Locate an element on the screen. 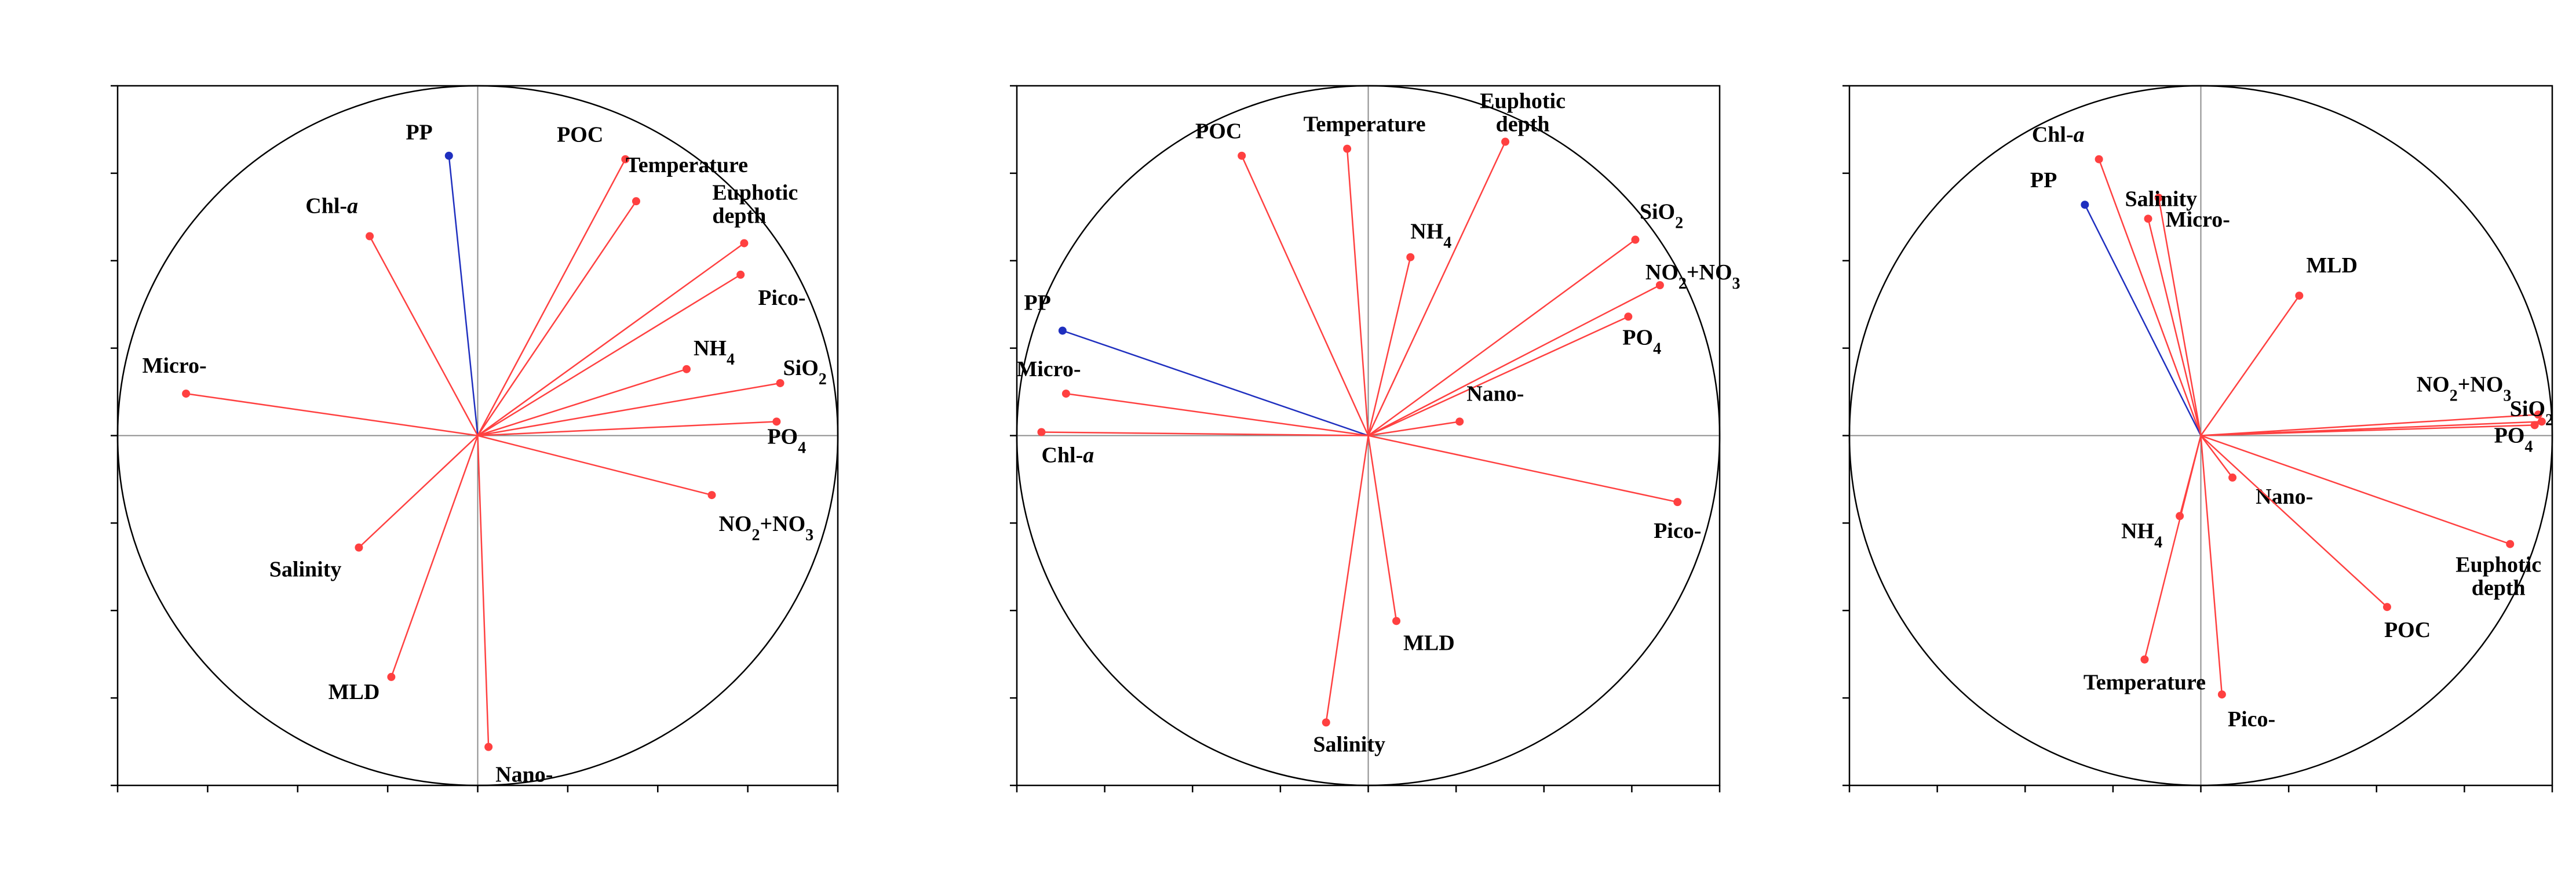 This screenshot has width=2576, height=888. point-euphotic-depth is located at coordinates (744, 243).